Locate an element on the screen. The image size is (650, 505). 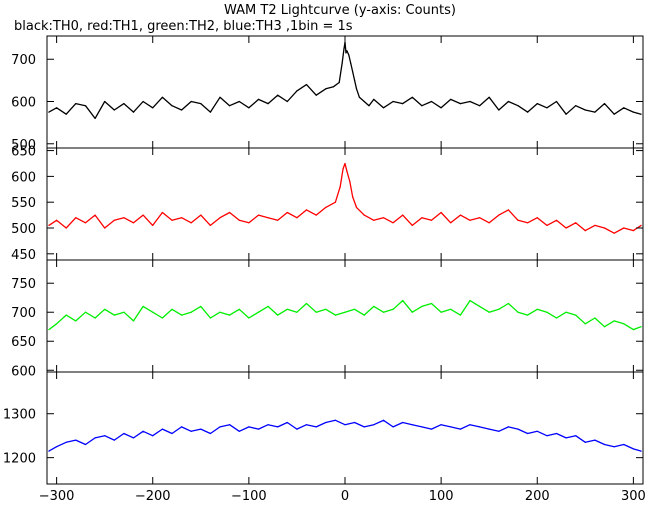
x-tick-label: −300 is located at coordinates (57, 496).